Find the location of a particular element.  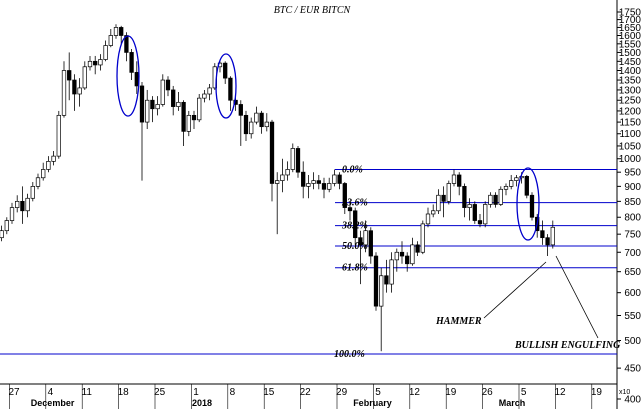

month-label: March is located at coordinates (512, 403).